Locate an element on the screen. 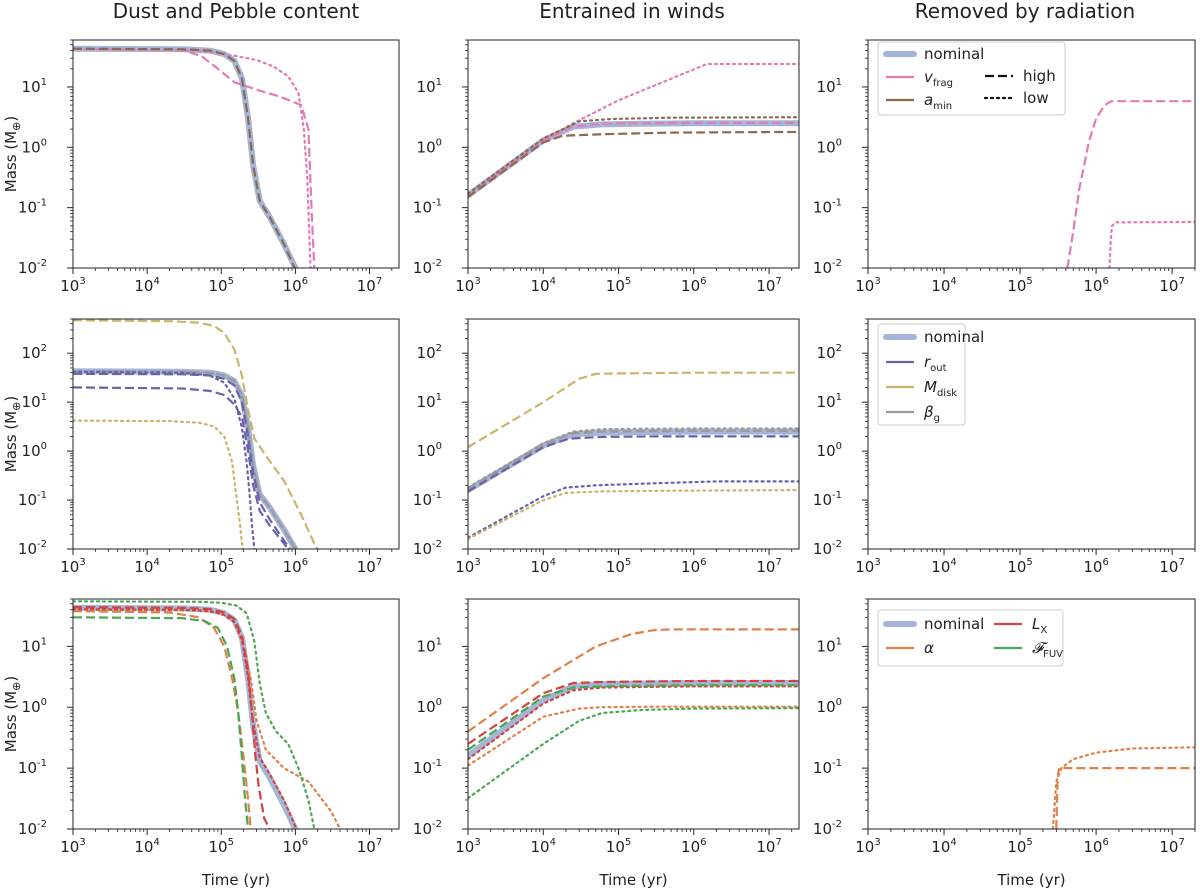 Image resolution: width=1200 pixels, height=890 pixels. series-line-lx-low is located at coordinates (185, 718).